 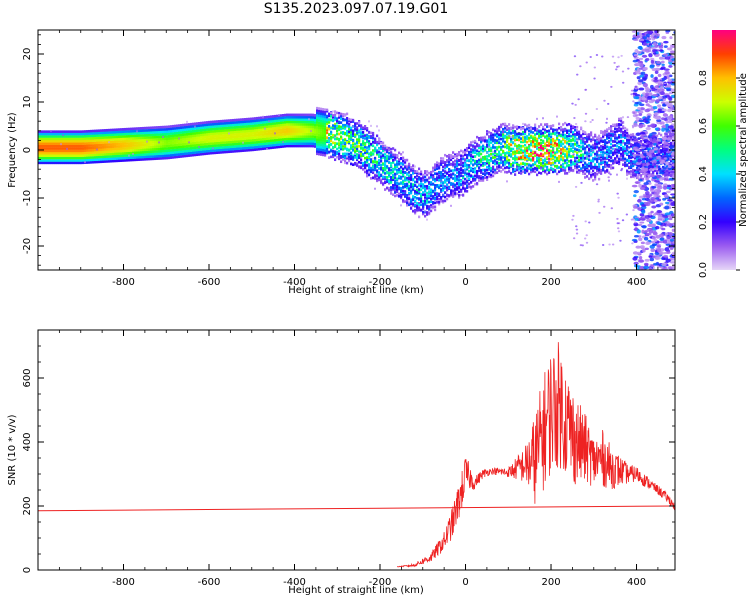 What do you see at coordinates (27, 505) in the screenshot?
I see `y-tick-label: 200` at bounding box center [27, 505].